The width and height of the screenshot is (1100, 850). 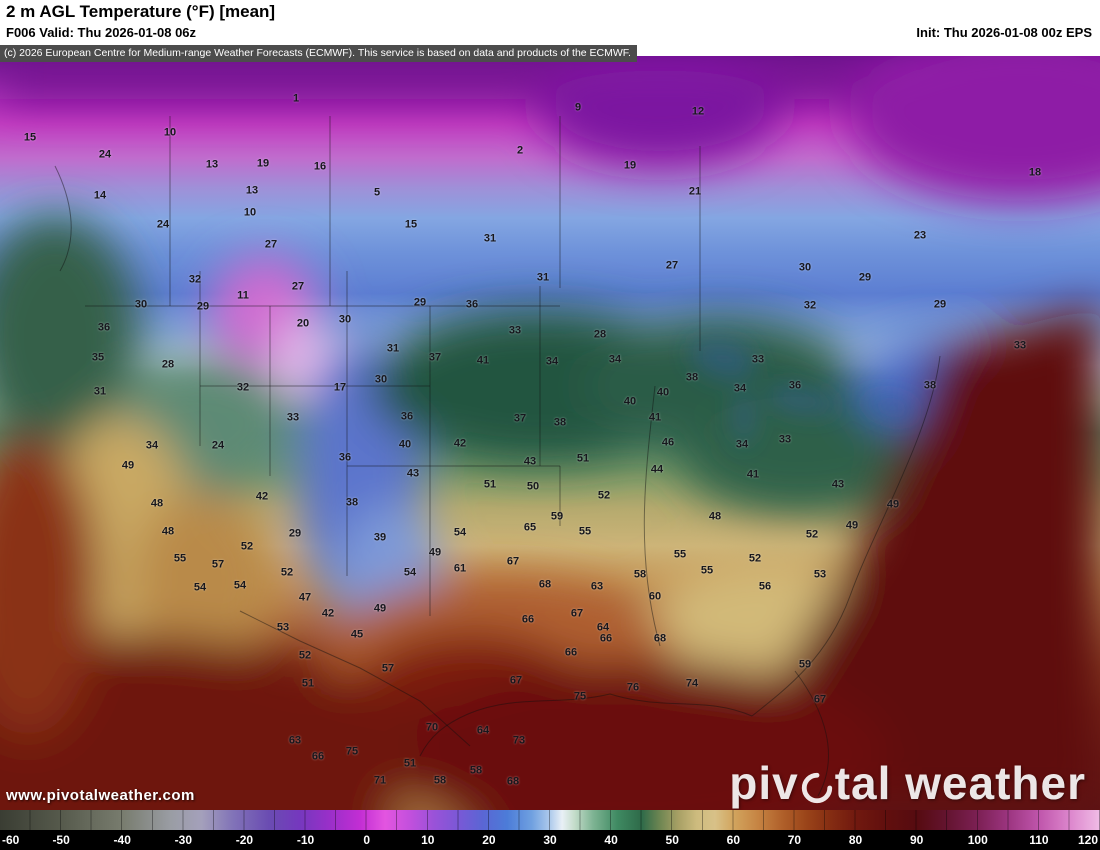 What do you see at coordinates (530, 527) in the screenshot?
I see `temp-label: 65` at bounding box center [530, 527].